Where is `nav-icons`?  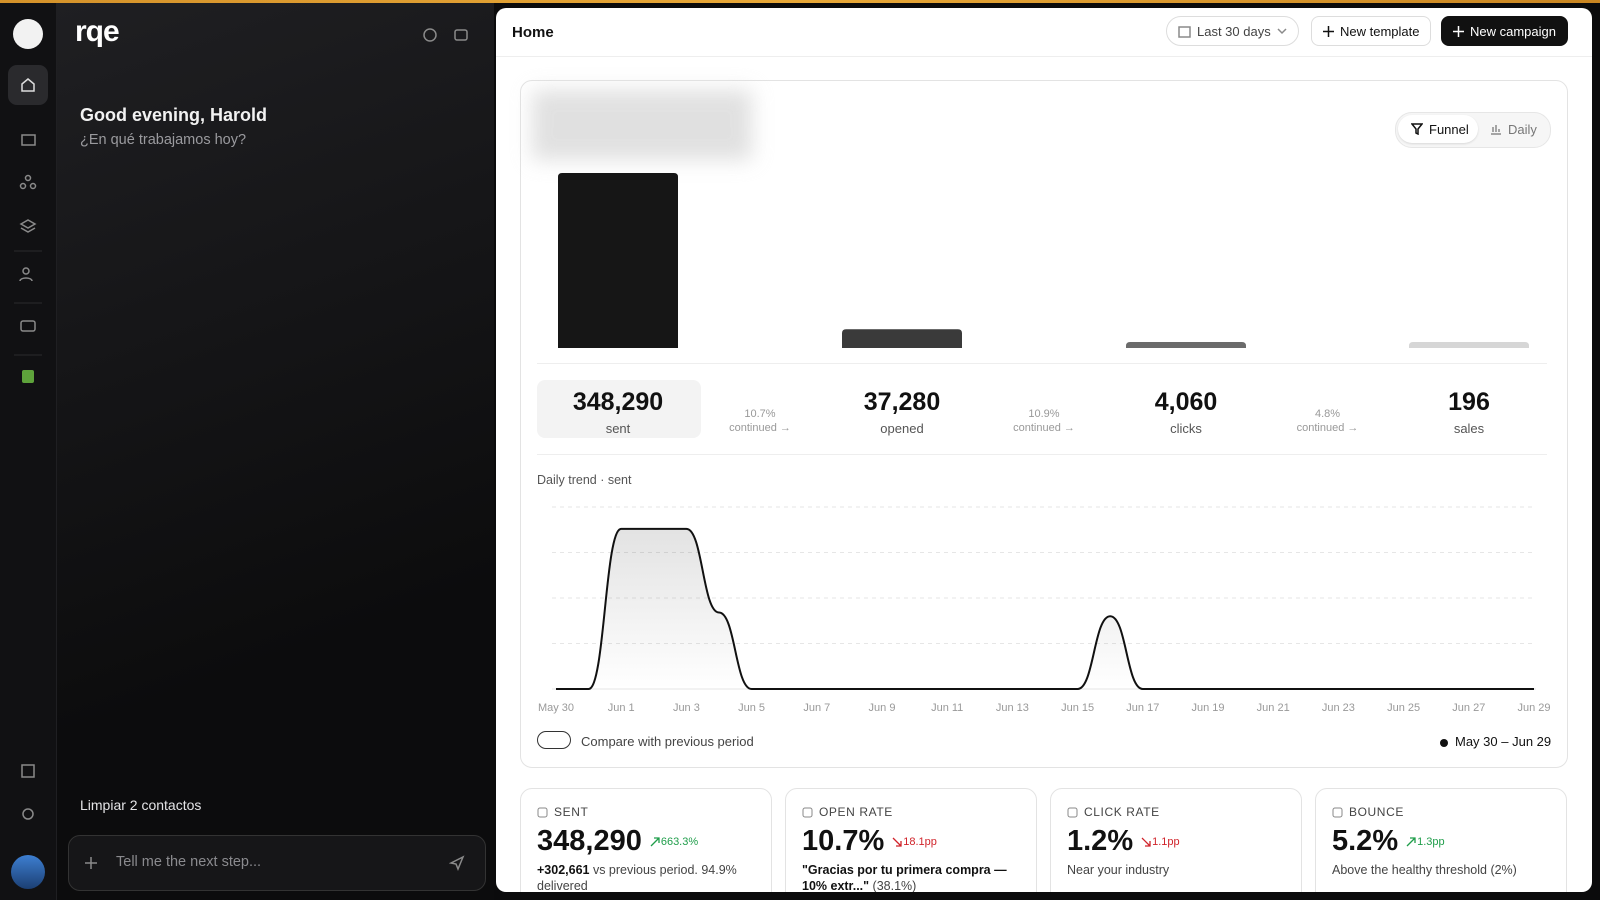
nav-icons is located at coordinates (28, 258).